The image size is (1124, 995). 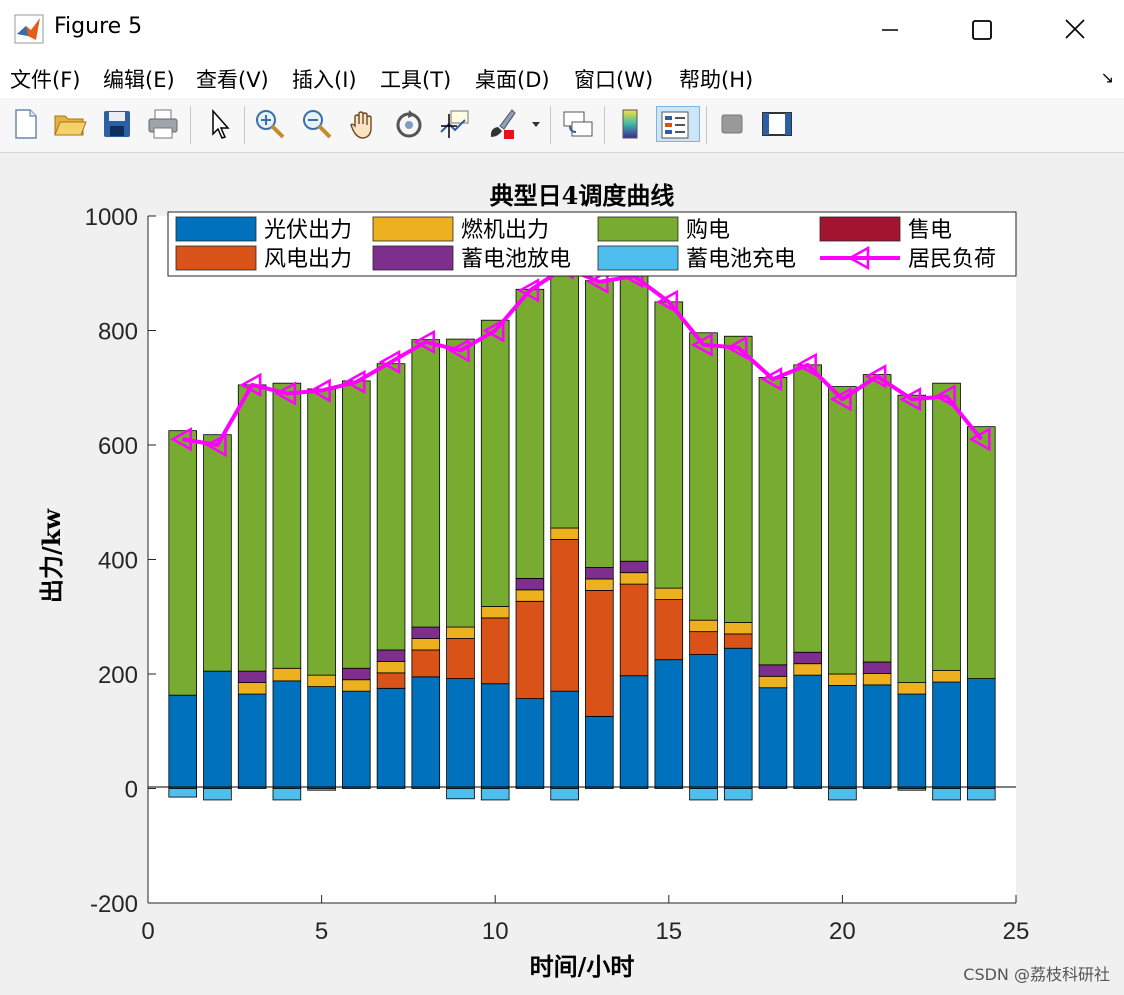 I want to click on matlab-logo-icon, so click(x=29, y=29).